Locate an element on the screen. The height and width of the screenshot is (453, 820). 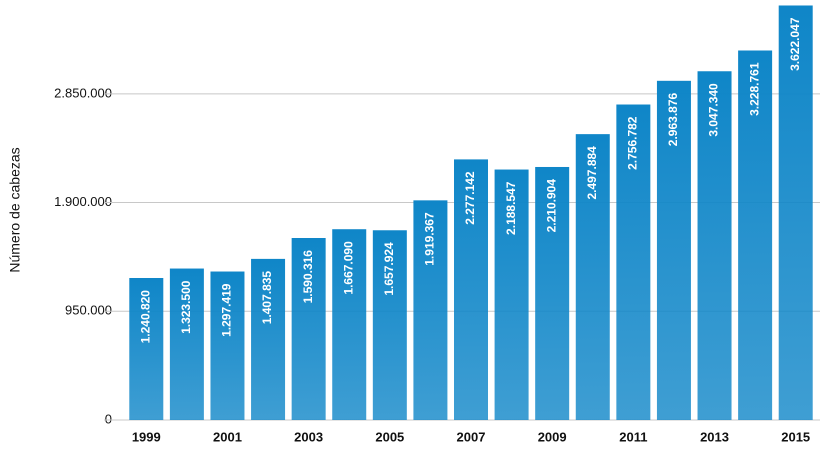
value-label: 1.407.835 is located at coordinates (267, 298).